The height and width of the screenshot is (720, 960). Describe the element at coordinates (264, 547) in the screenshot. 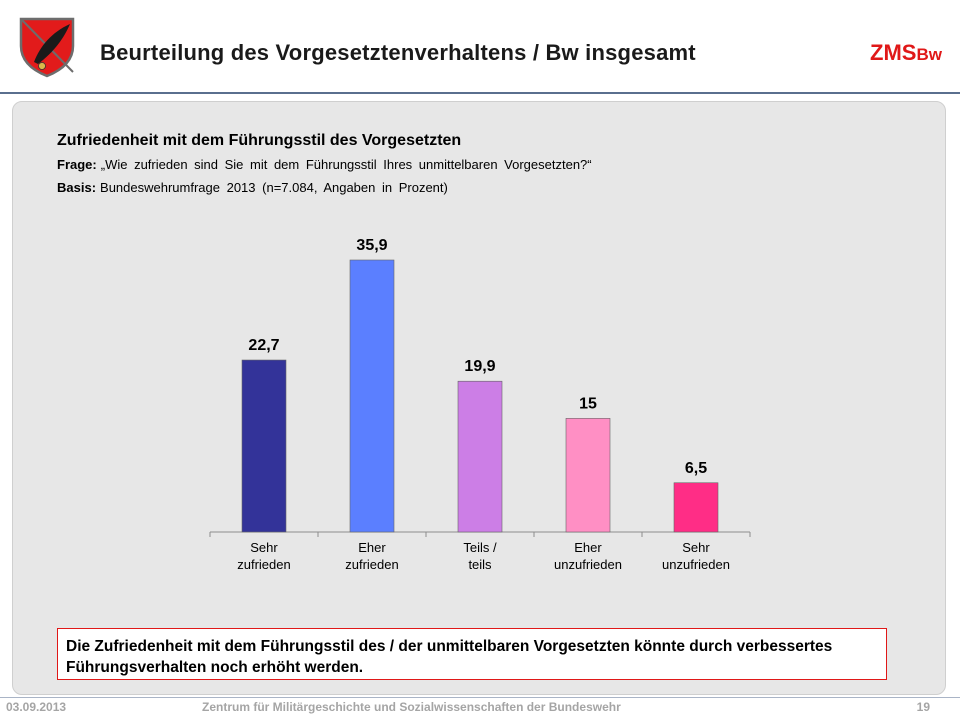

I see `category-label-1-line-1: Sehr` at that location.